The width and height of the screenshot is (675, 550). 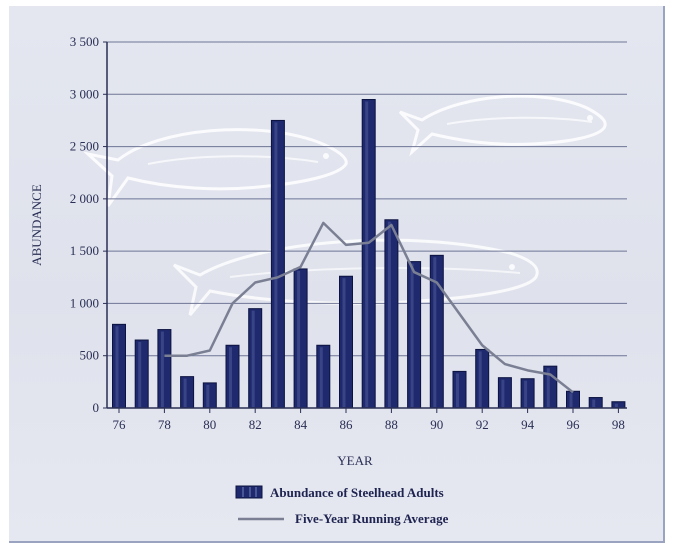 What do you see at coordinates (482, 424) in the screenshot?
I see `x-tick-label: 92` at bounding box center [482, 424].